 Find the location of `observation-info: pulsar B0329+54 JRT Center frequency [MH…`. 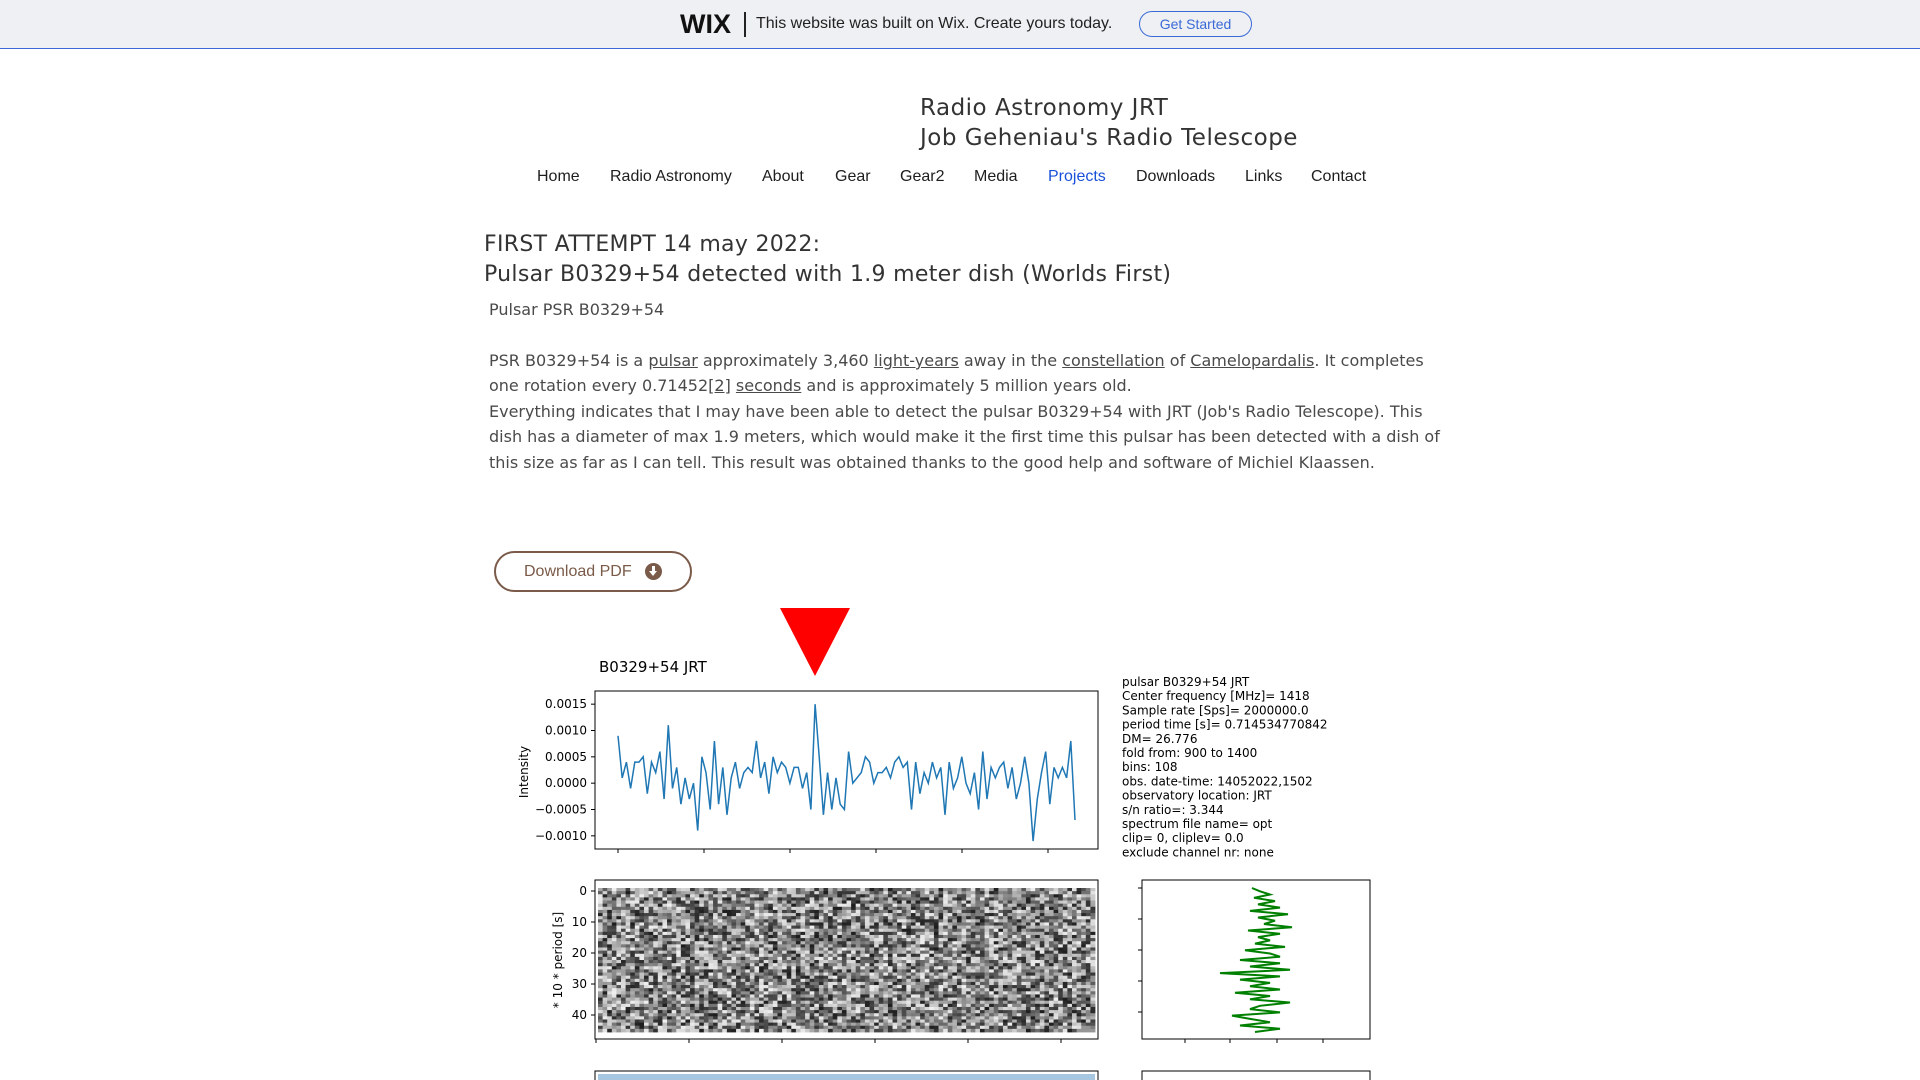

observation-info: pulsar B0329+54 JRT Center frequency [MH… is located at coordinates (1225, 767).